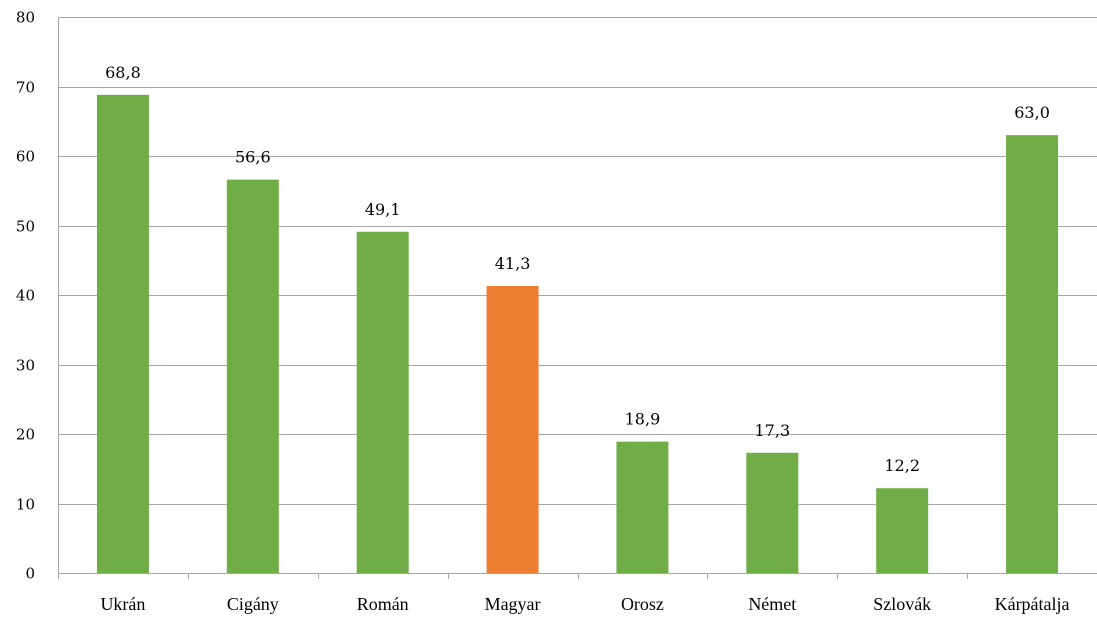 Image resolution: width=1097 pixels, height=619 pixels. I want to click on x-tick-label-szlovák: Szlovák, so click(902, 604).